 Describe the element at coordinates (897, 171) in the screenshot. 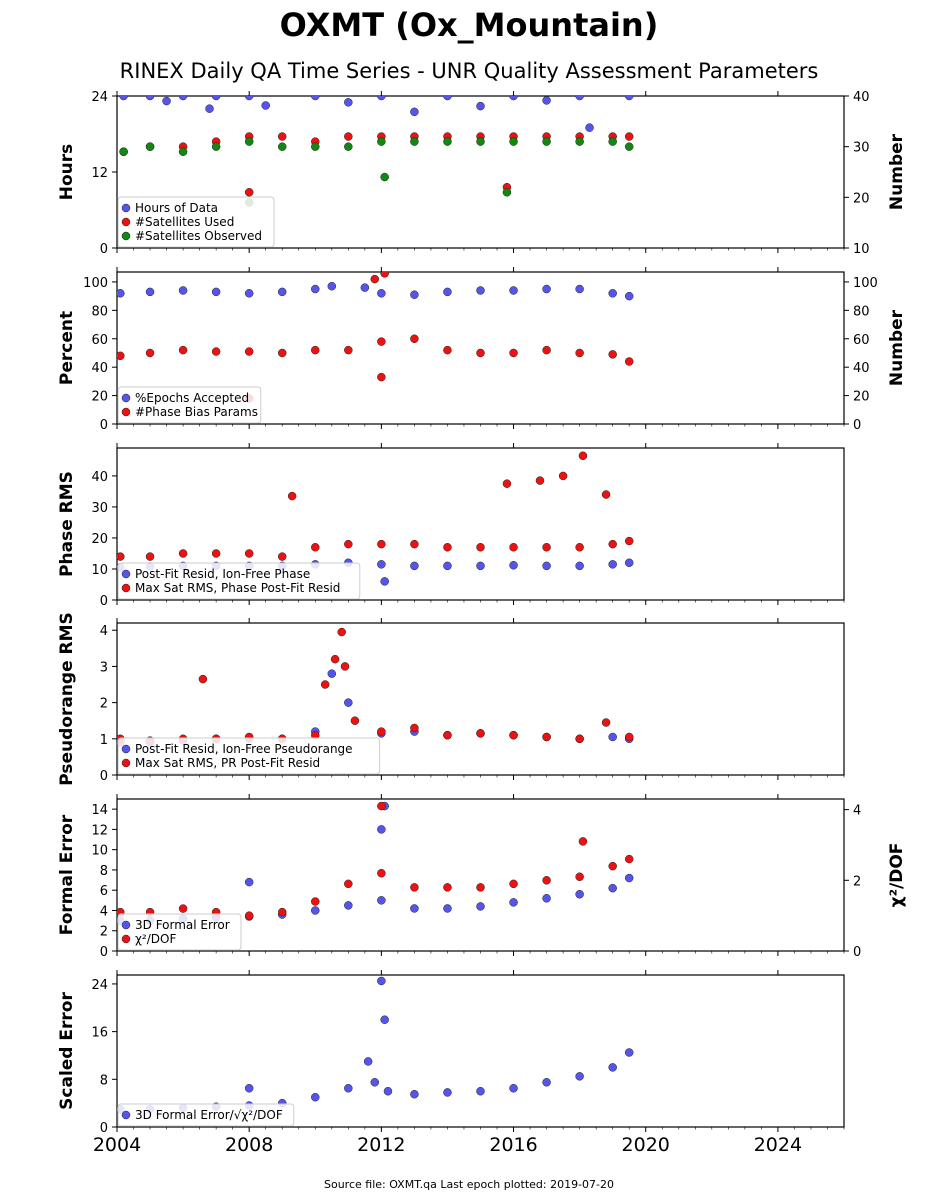

I see `y2-axis-label: Number` at that location.